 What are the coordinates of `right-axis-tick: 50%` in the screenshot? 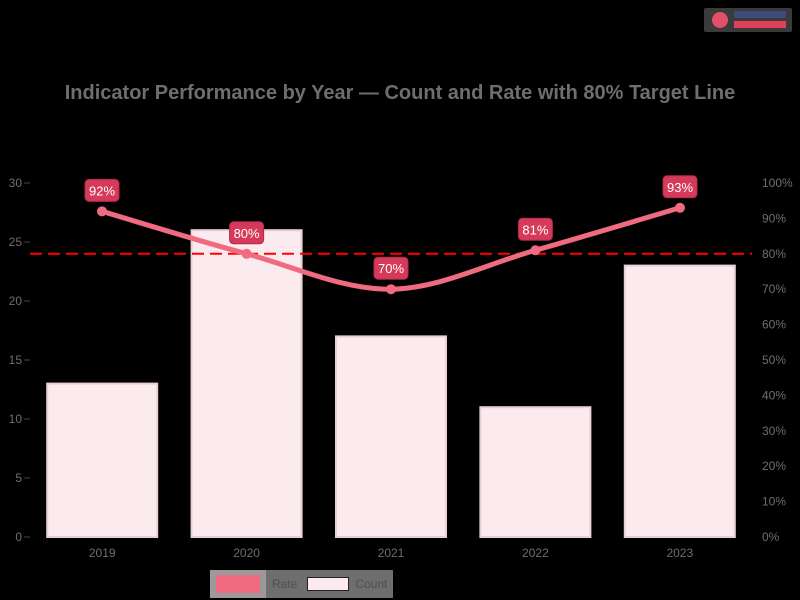 It's located at (774, 360).